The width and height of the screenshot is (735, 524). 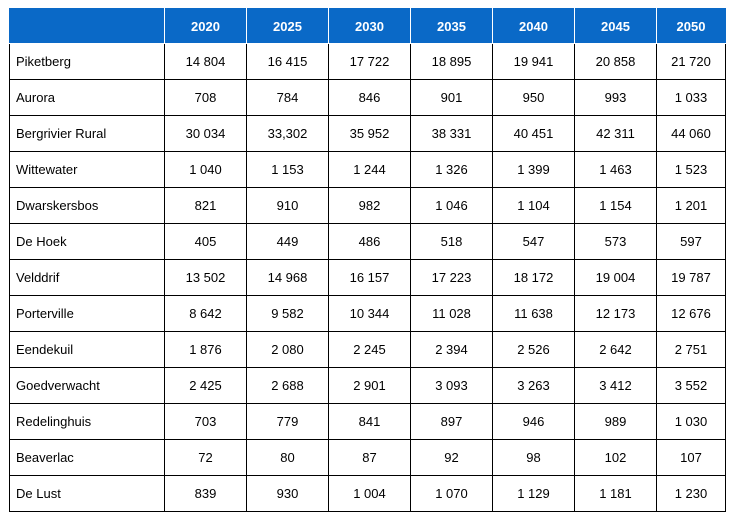 I want to click on population-value-cell: 950, so click(x=533, y=97).